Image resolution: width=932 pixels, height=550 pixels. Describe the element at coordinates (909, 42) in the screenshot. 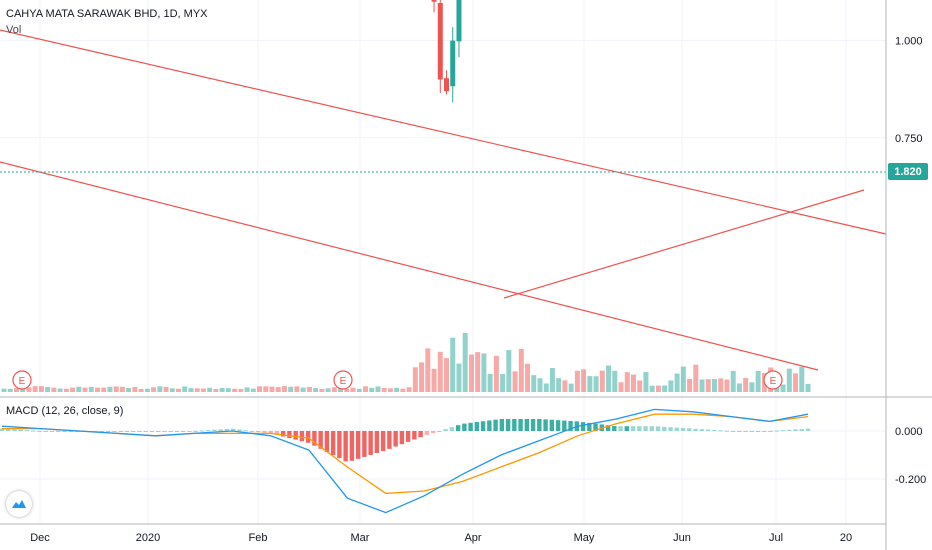

I see `price-tick-label: 1.000` at that location.